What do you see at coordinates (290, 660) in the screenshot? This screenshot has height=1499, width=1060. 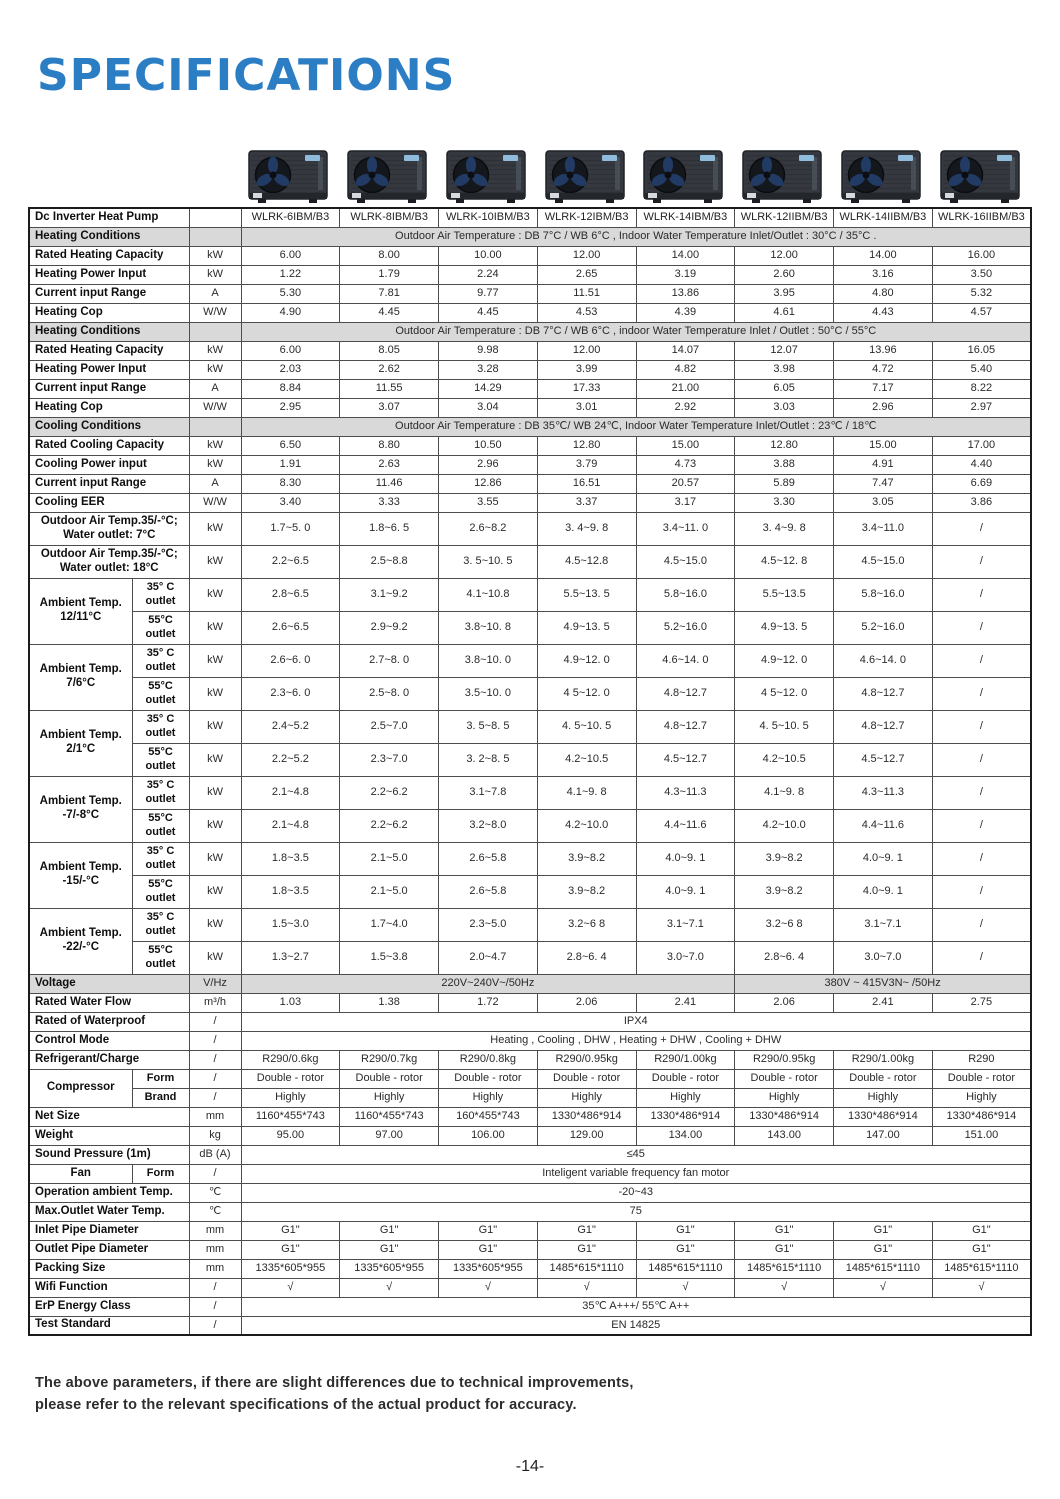 I see `value-cell: 2.6~6. 0` at bounding box center [290, 660].